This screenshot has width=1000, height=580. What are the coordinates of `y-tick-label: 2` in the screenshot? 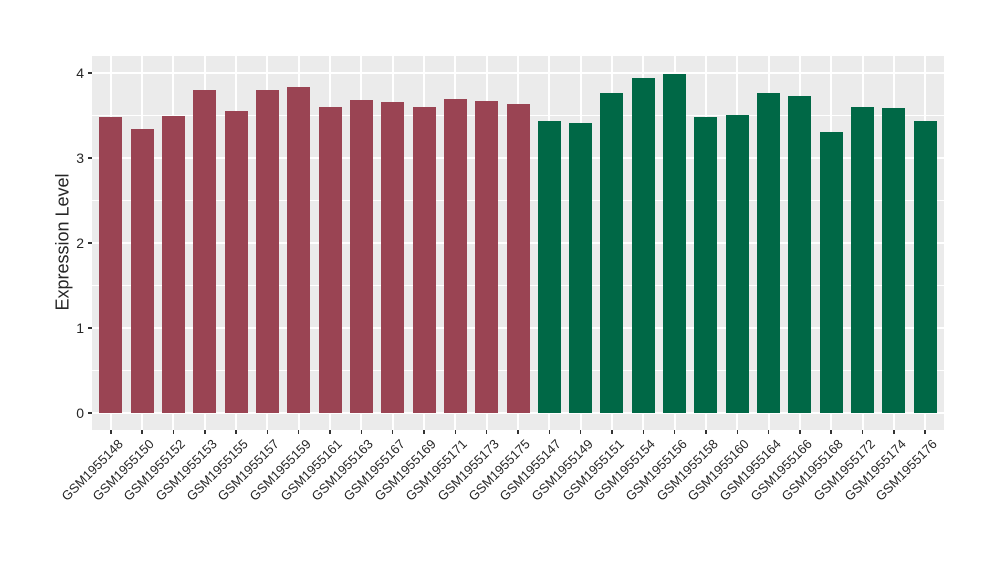 It's located at (80, 243).